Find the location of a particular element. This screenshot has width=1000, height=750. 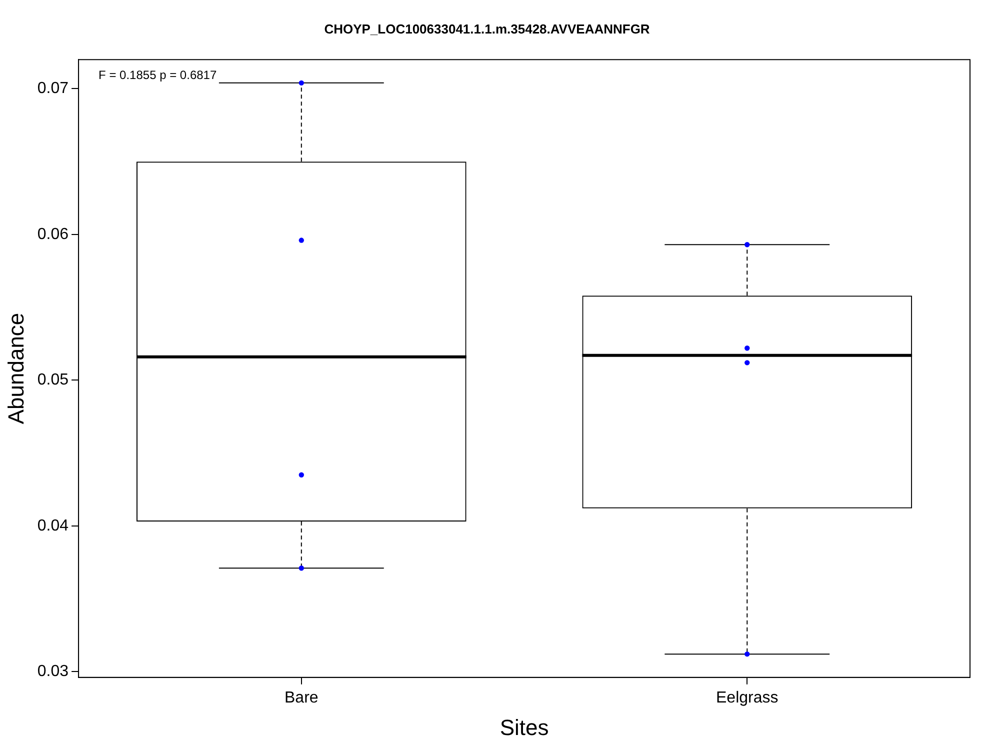

y-tick-label: 0.03 is located at coordinates (53, 671).